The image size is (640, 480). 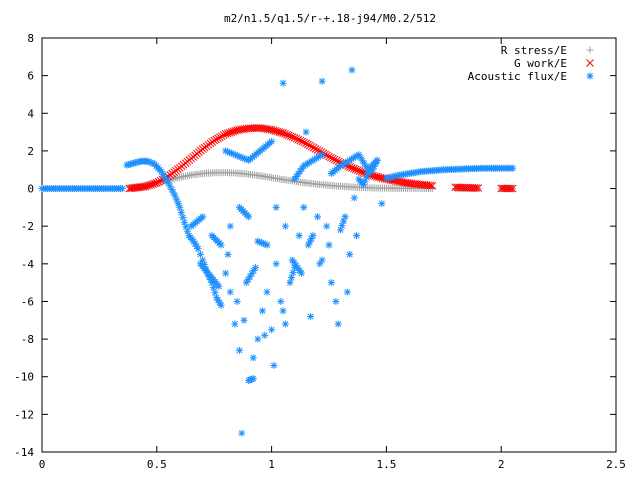 What do you see at coordinates (30, 189) in the screenshot?
I see `y-tick-label: 0` at bounding box center [30, 189].